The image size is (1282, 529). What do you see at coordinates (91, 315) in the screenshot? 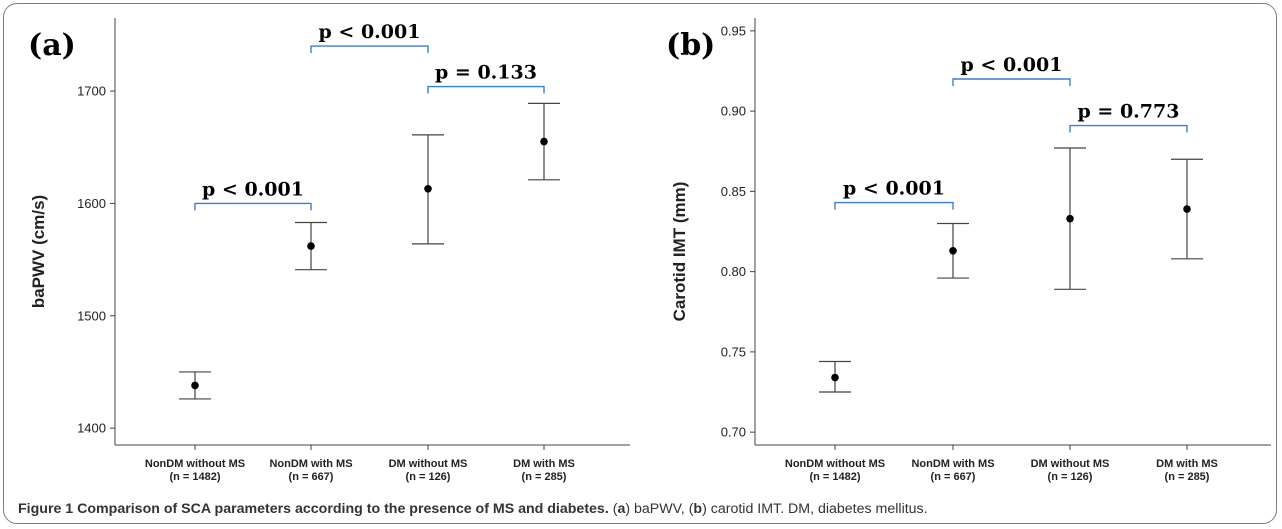
I see `y-tick-label: 1500` at bounding box center [91, 315].